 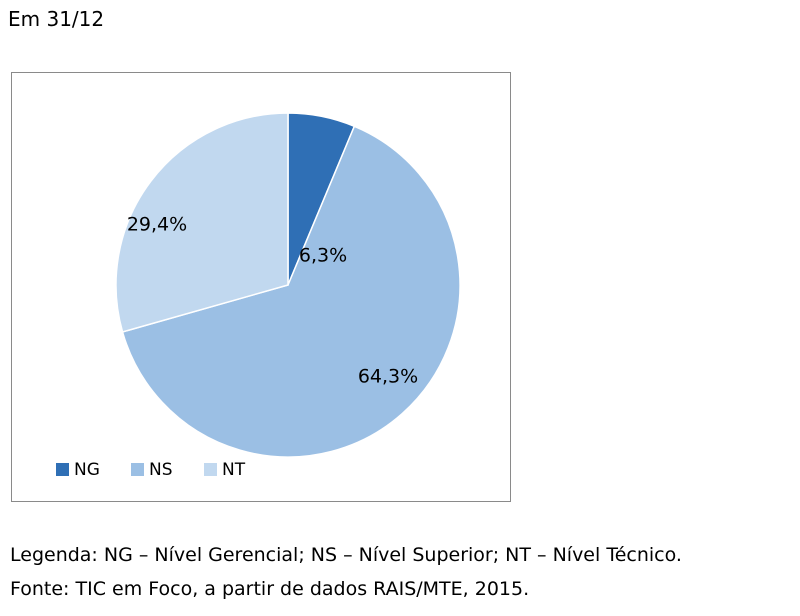 I want to click on chart-legend: NG NS NT, so click(x=151, y=470).